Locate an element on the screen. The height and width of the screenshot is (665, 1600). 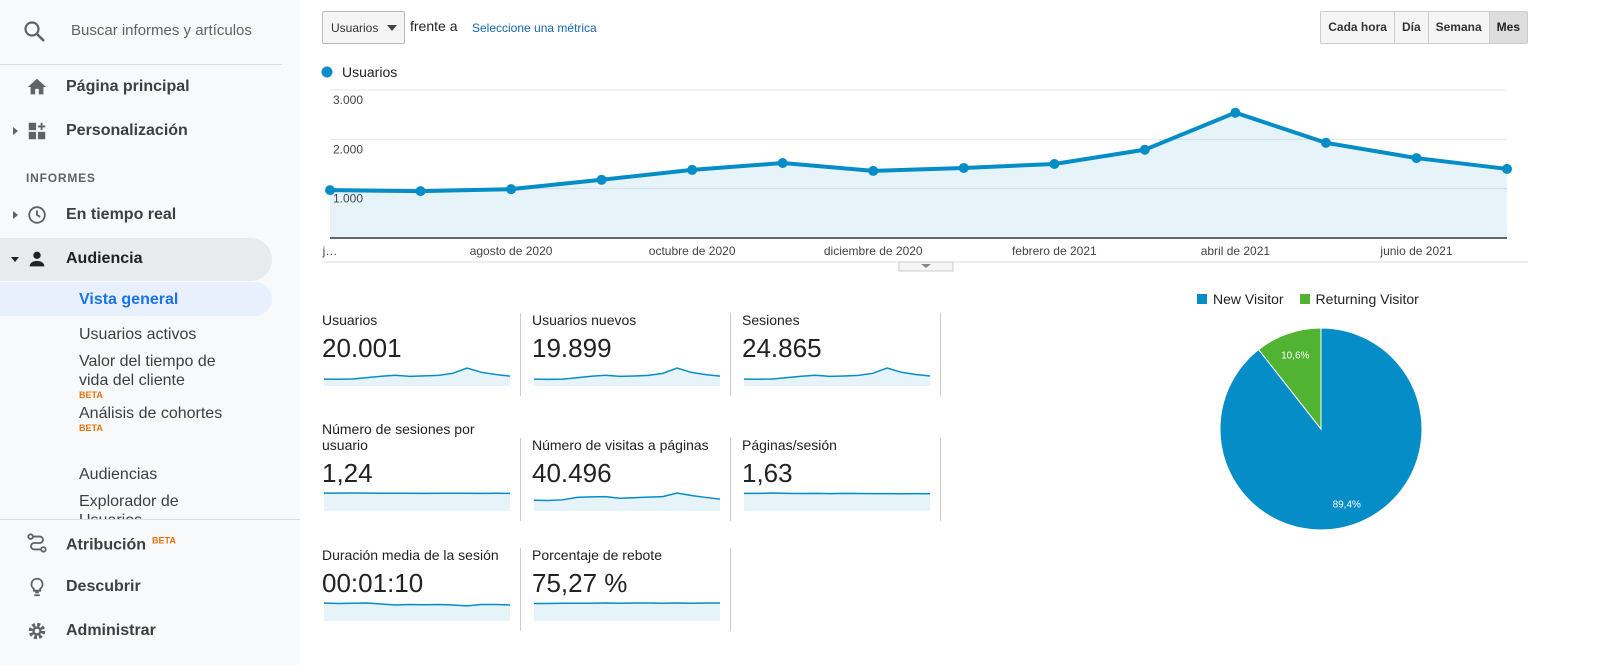
pie-legend: New Visitor Returning Visitor is located at coordinates (1308, 299).